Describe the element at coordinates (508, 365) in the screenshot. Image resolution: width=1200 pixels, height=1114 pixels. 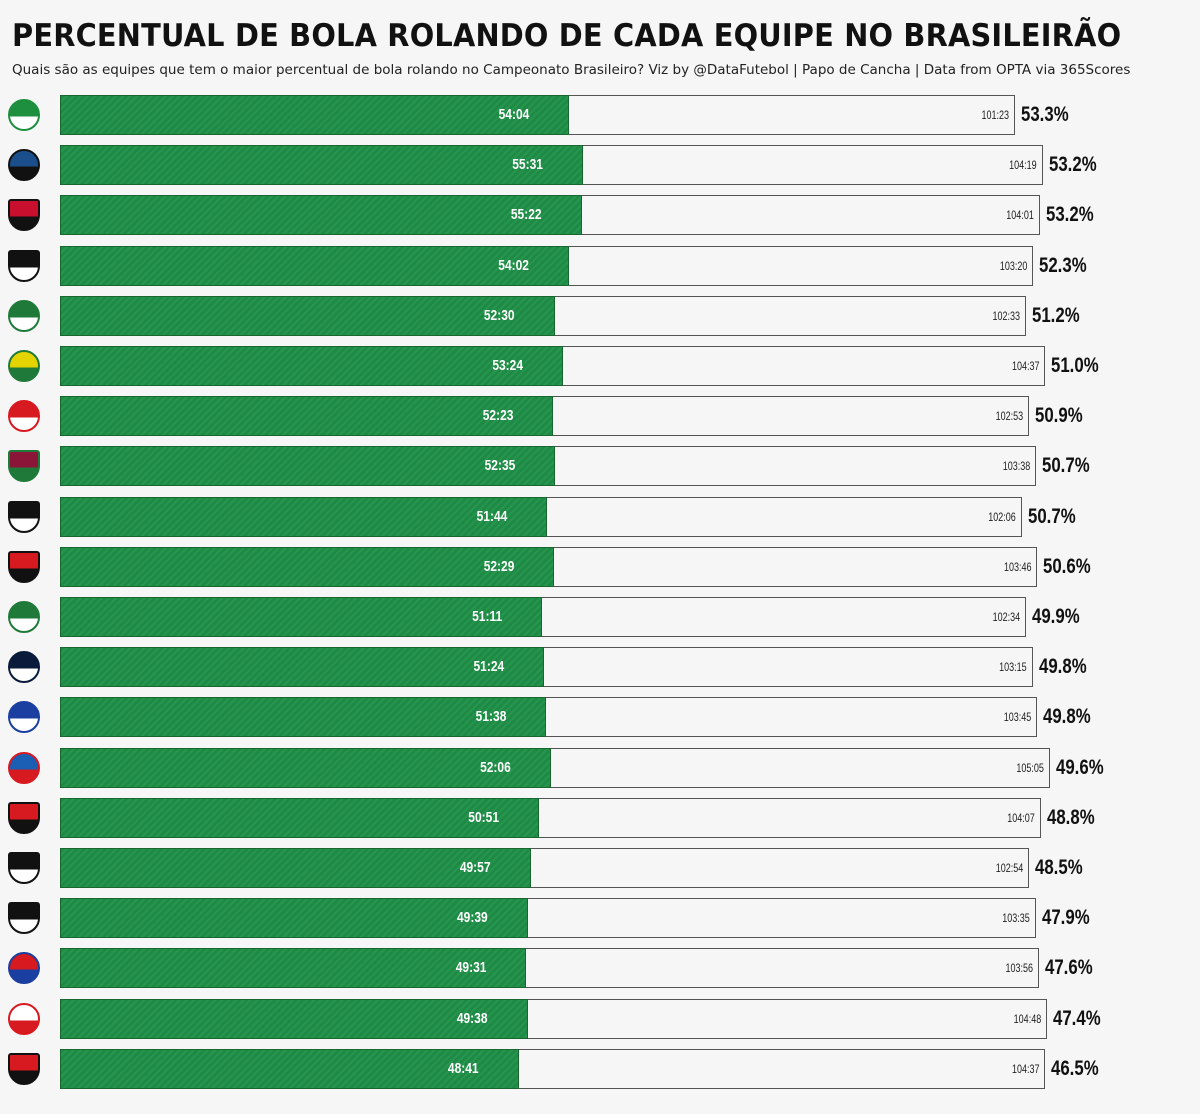
I see `played-time-label: 53:24` at that location.